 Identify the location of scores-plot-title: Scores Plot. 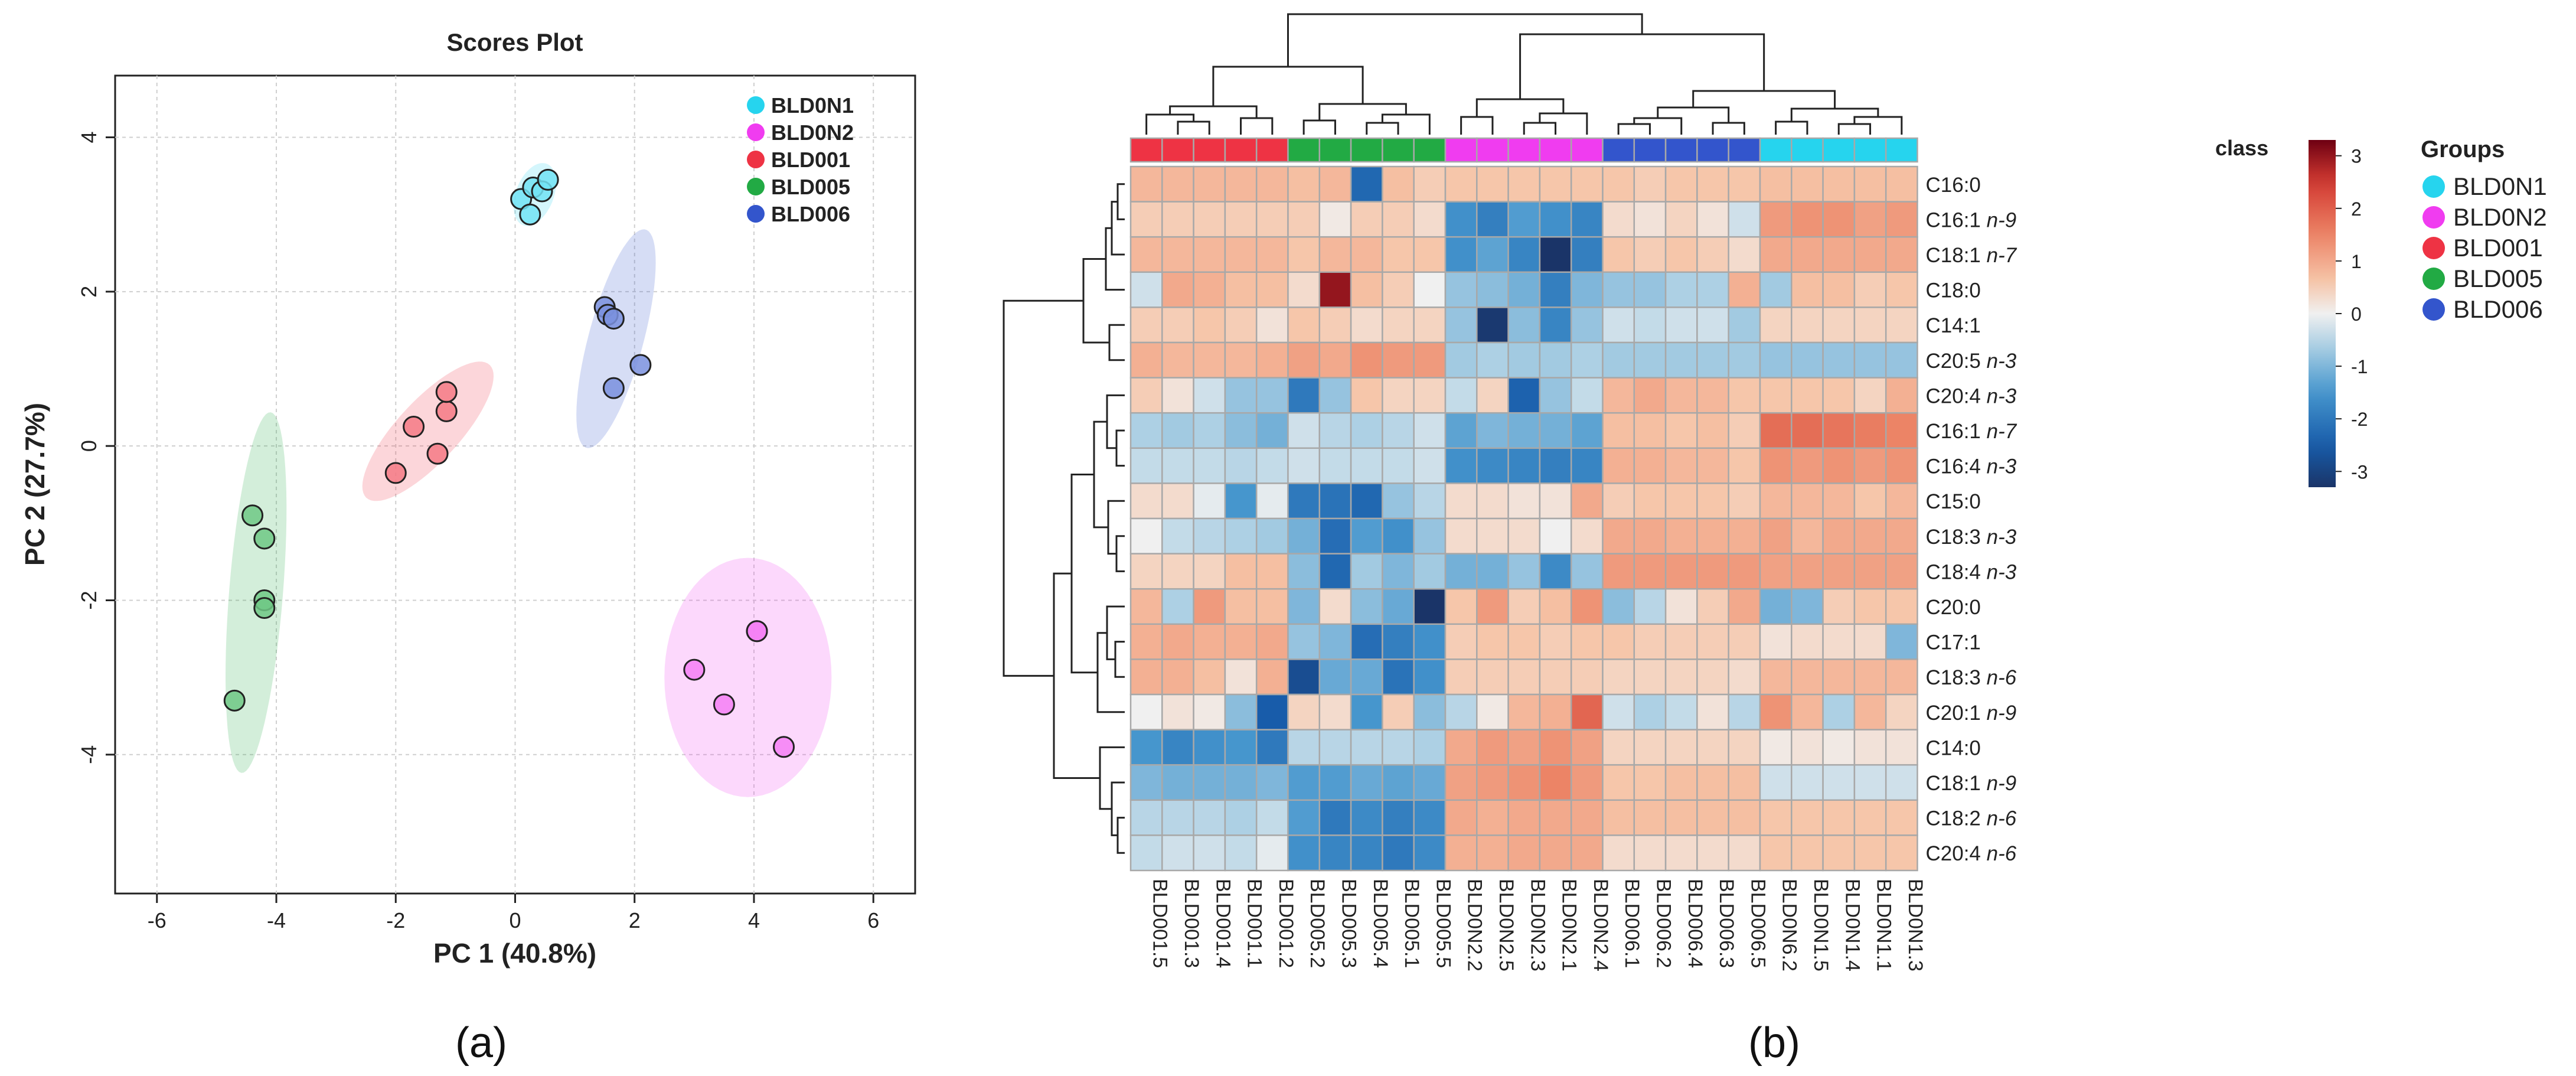
(514, 42).